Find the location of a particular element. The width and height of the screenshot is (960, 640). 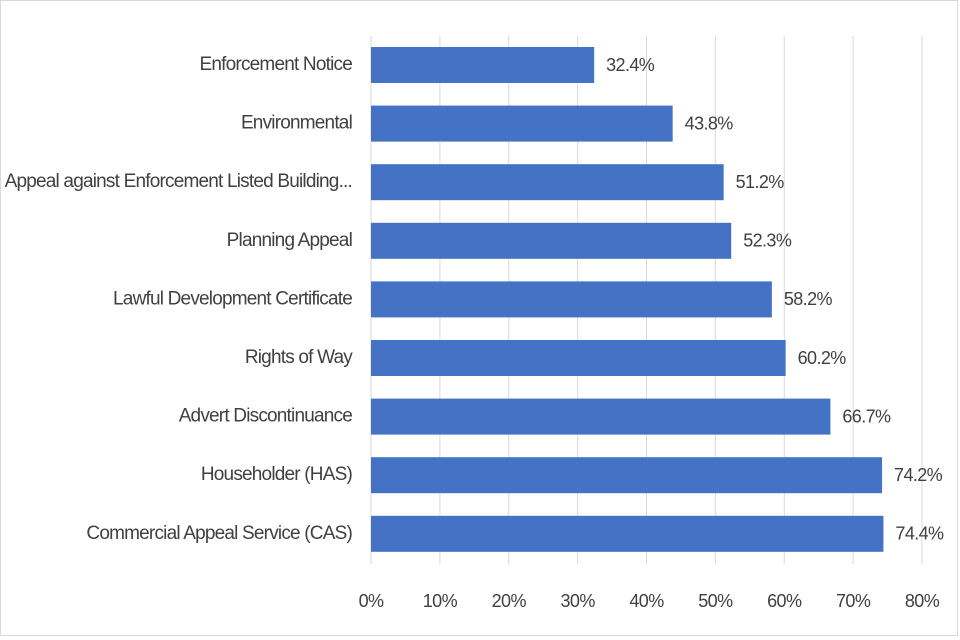

data-label: 52.3% is located at coordinates (767, 241).